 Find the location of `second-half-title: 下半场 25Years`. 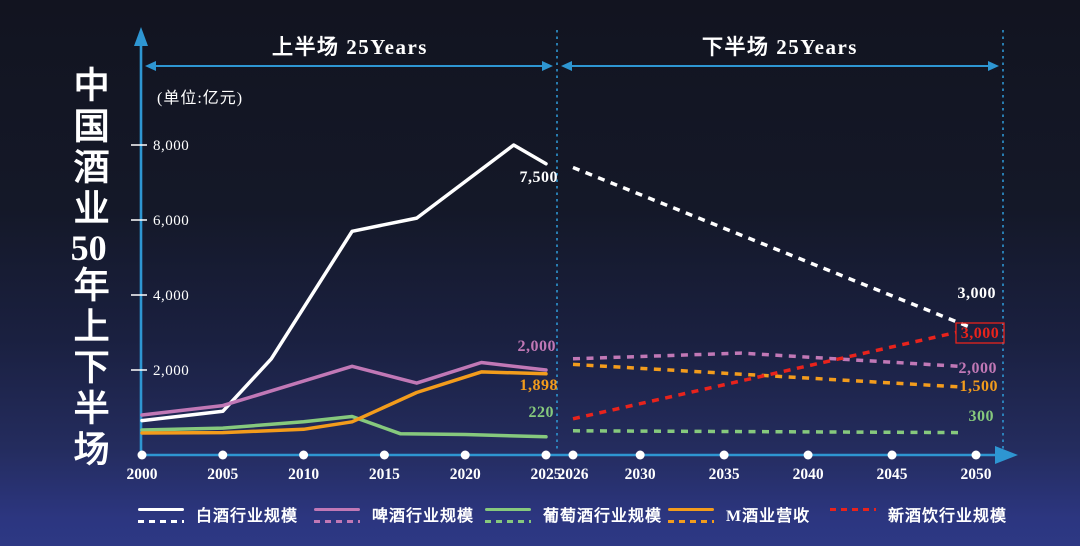

second-half-title: 下半场 25Years is located at coordinates (780, 47).